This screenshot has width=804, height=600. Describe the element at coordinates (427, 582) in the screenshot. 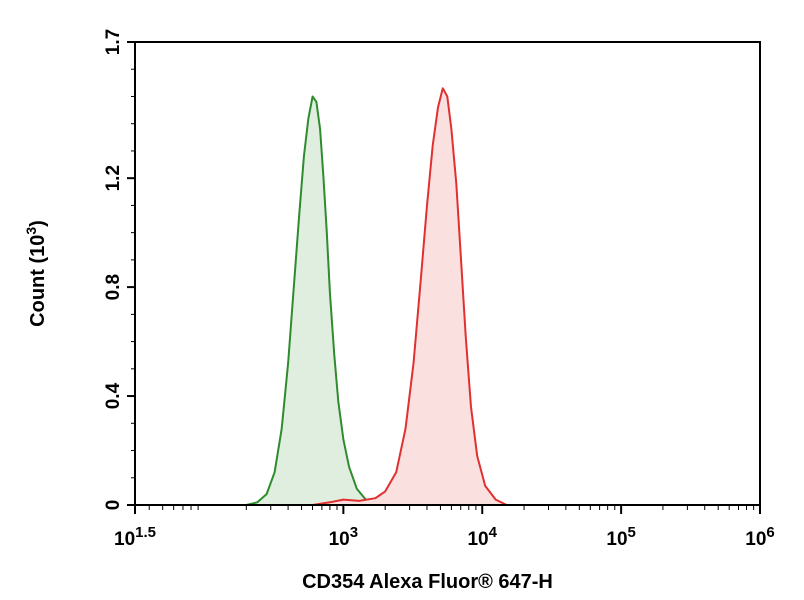

I see `x-axis-title: CD354 Alexa Fluor® 647-H` at that location.